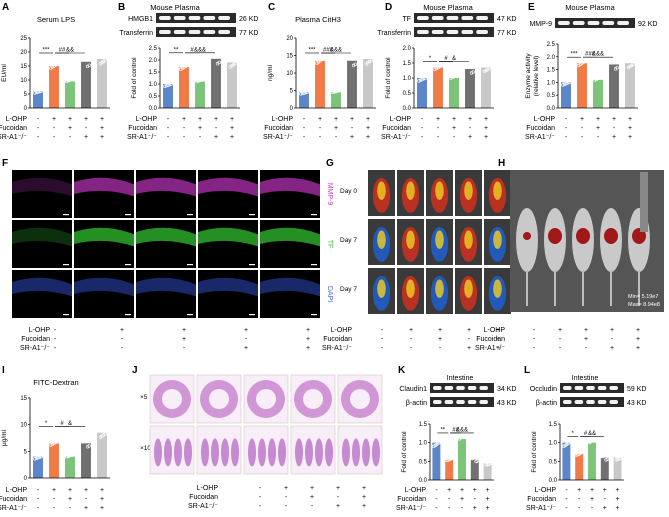 This screenshot has height=517, width=669. Describe the element at coordinates (528, 76) in the screenshot. I see `y-axis-label: Enzyme activity` at that location.